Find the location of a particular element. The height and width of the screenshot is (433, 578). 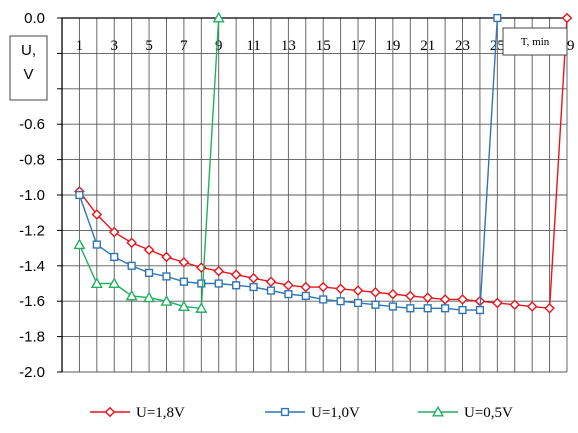

y-axis-label: U, V is located at coordinates (28, 68).